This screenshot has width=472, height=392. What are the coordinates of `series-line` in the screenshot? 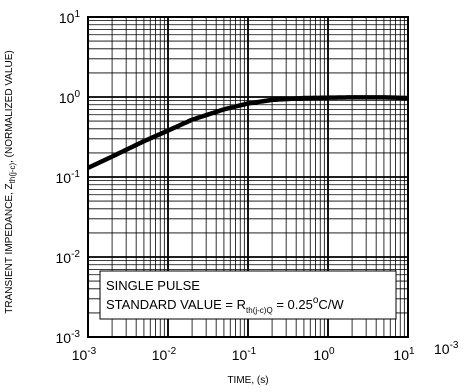 It's located at (248, 132).